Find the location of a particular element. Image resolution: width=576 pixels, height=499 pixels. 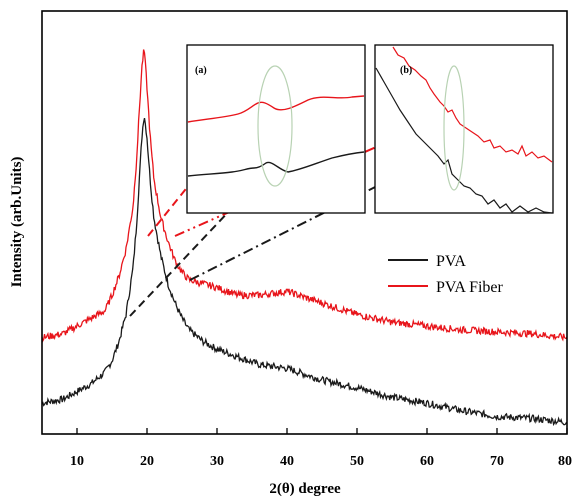

y-axis-title: Intensity (arb.Units) is located at coordinates (17, 222).